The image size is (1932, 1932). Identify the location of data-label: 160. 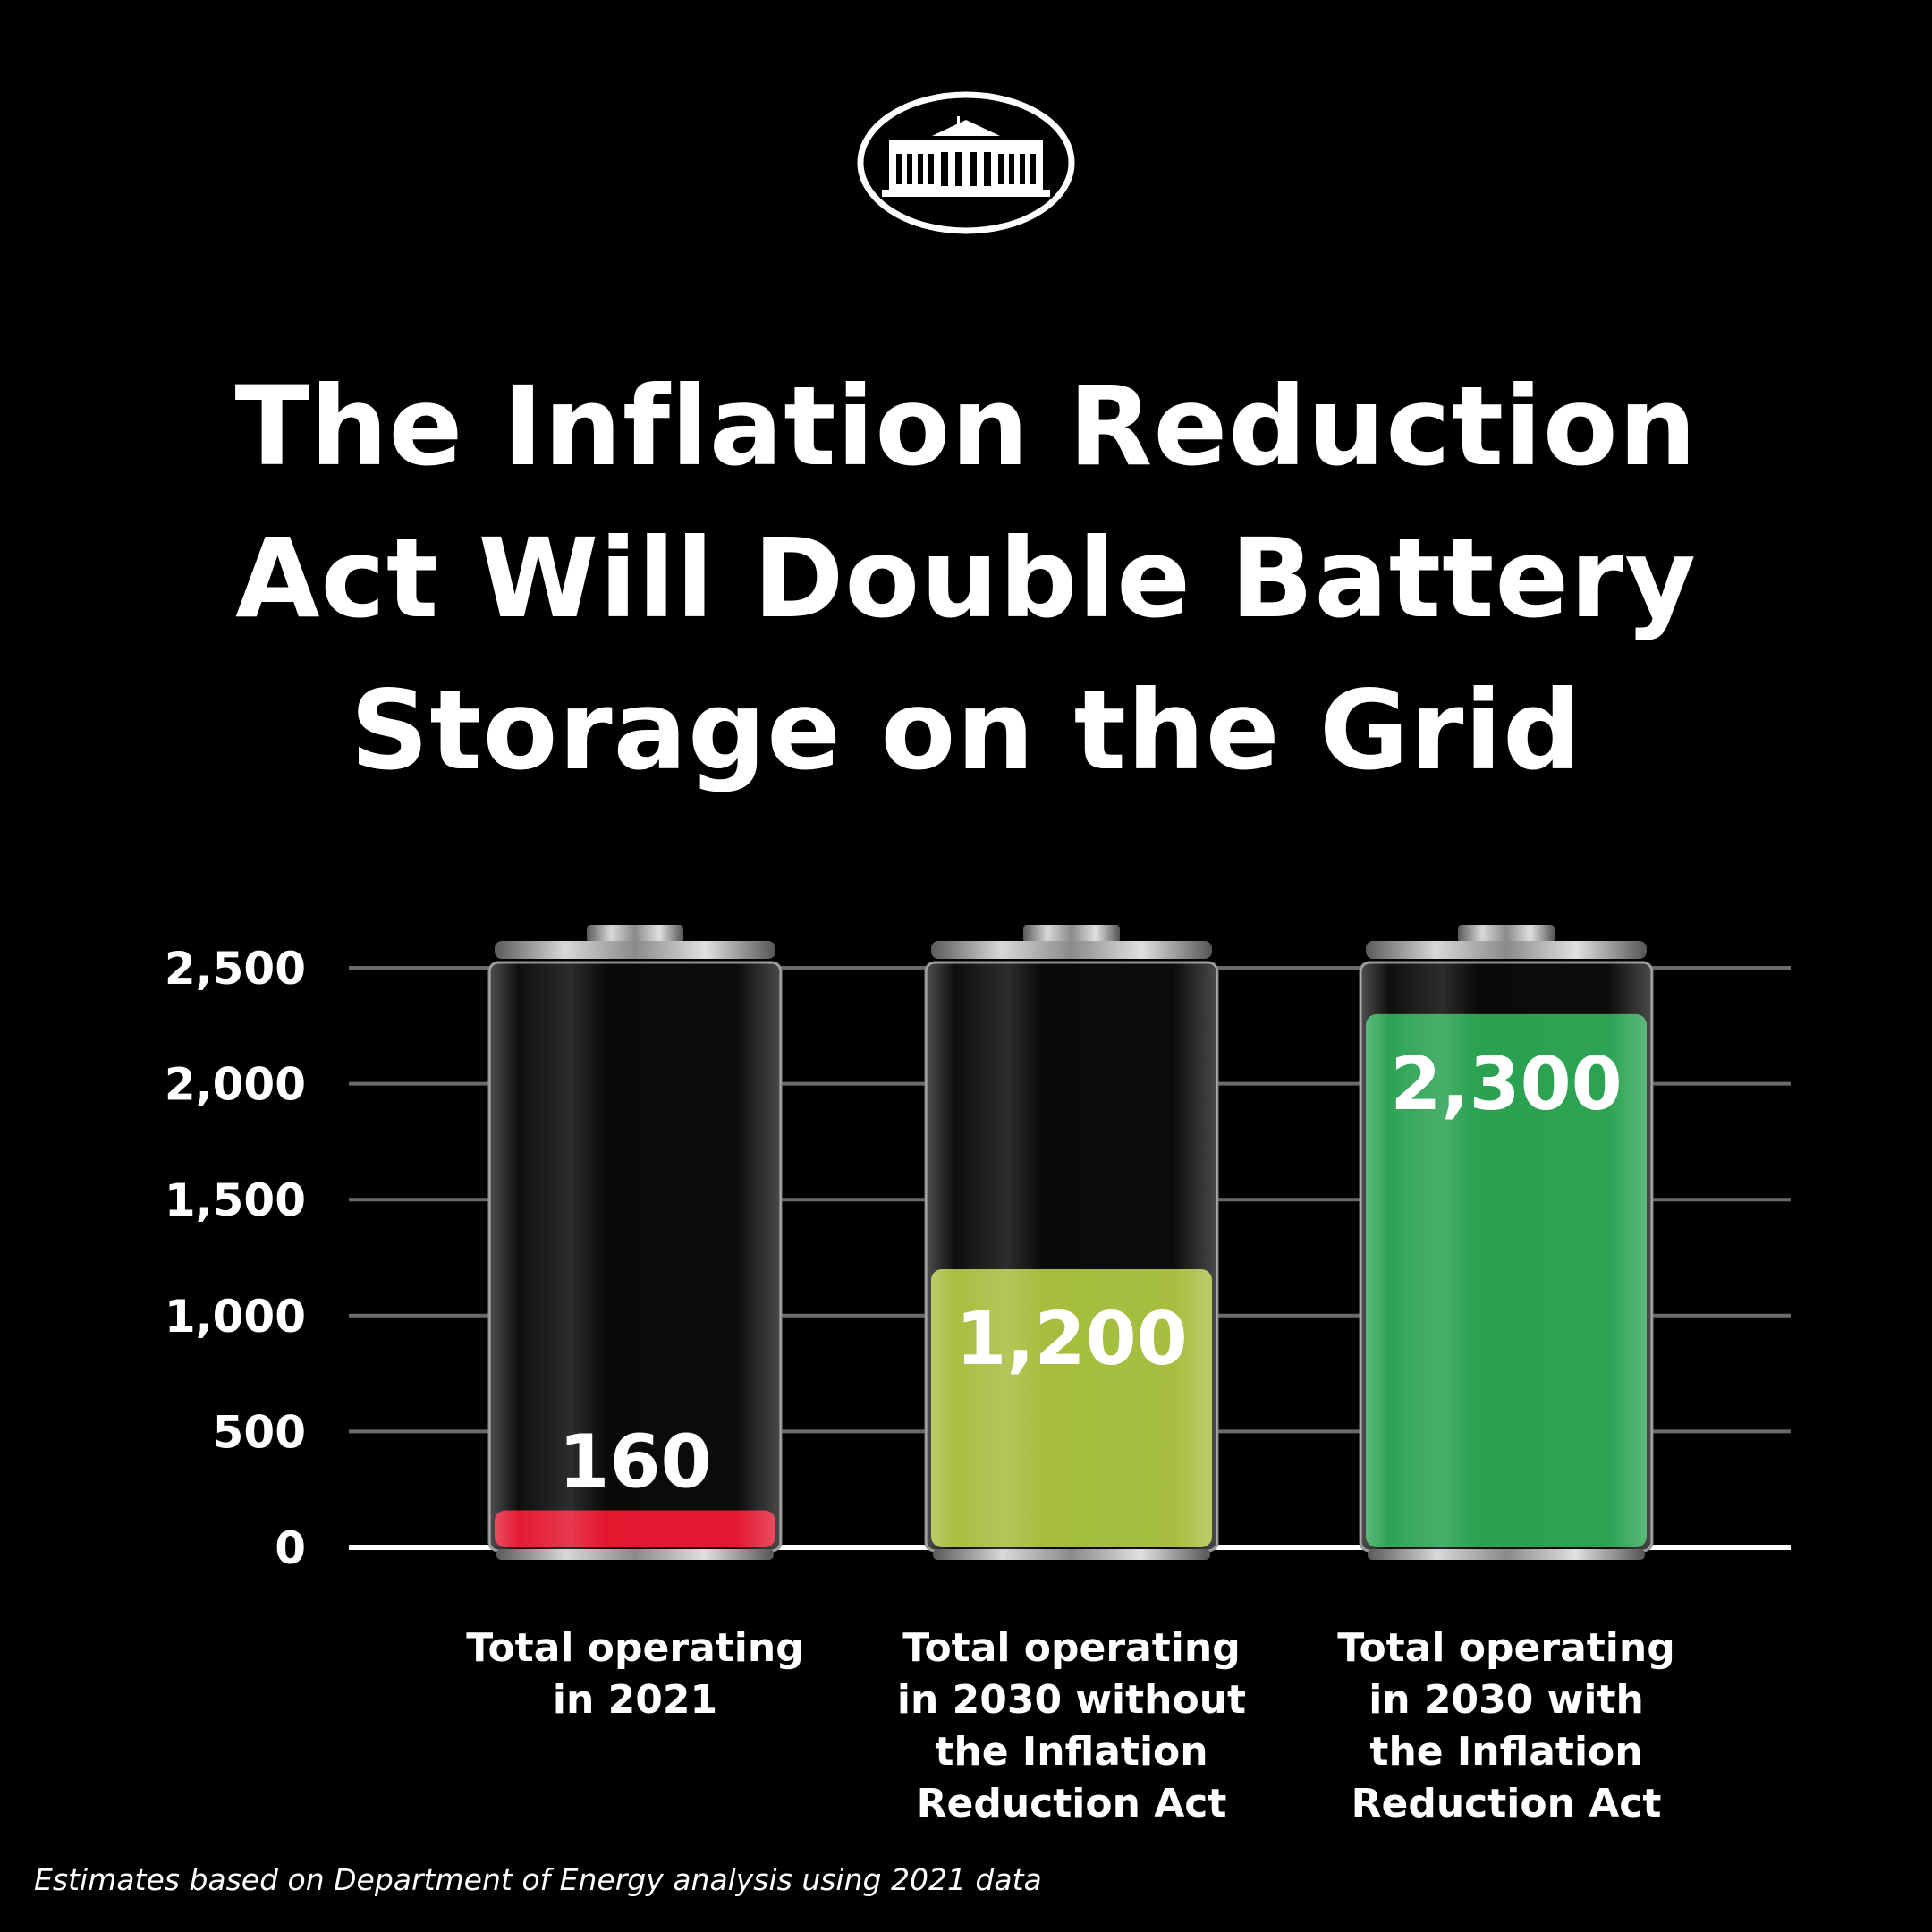
(634, 1462).